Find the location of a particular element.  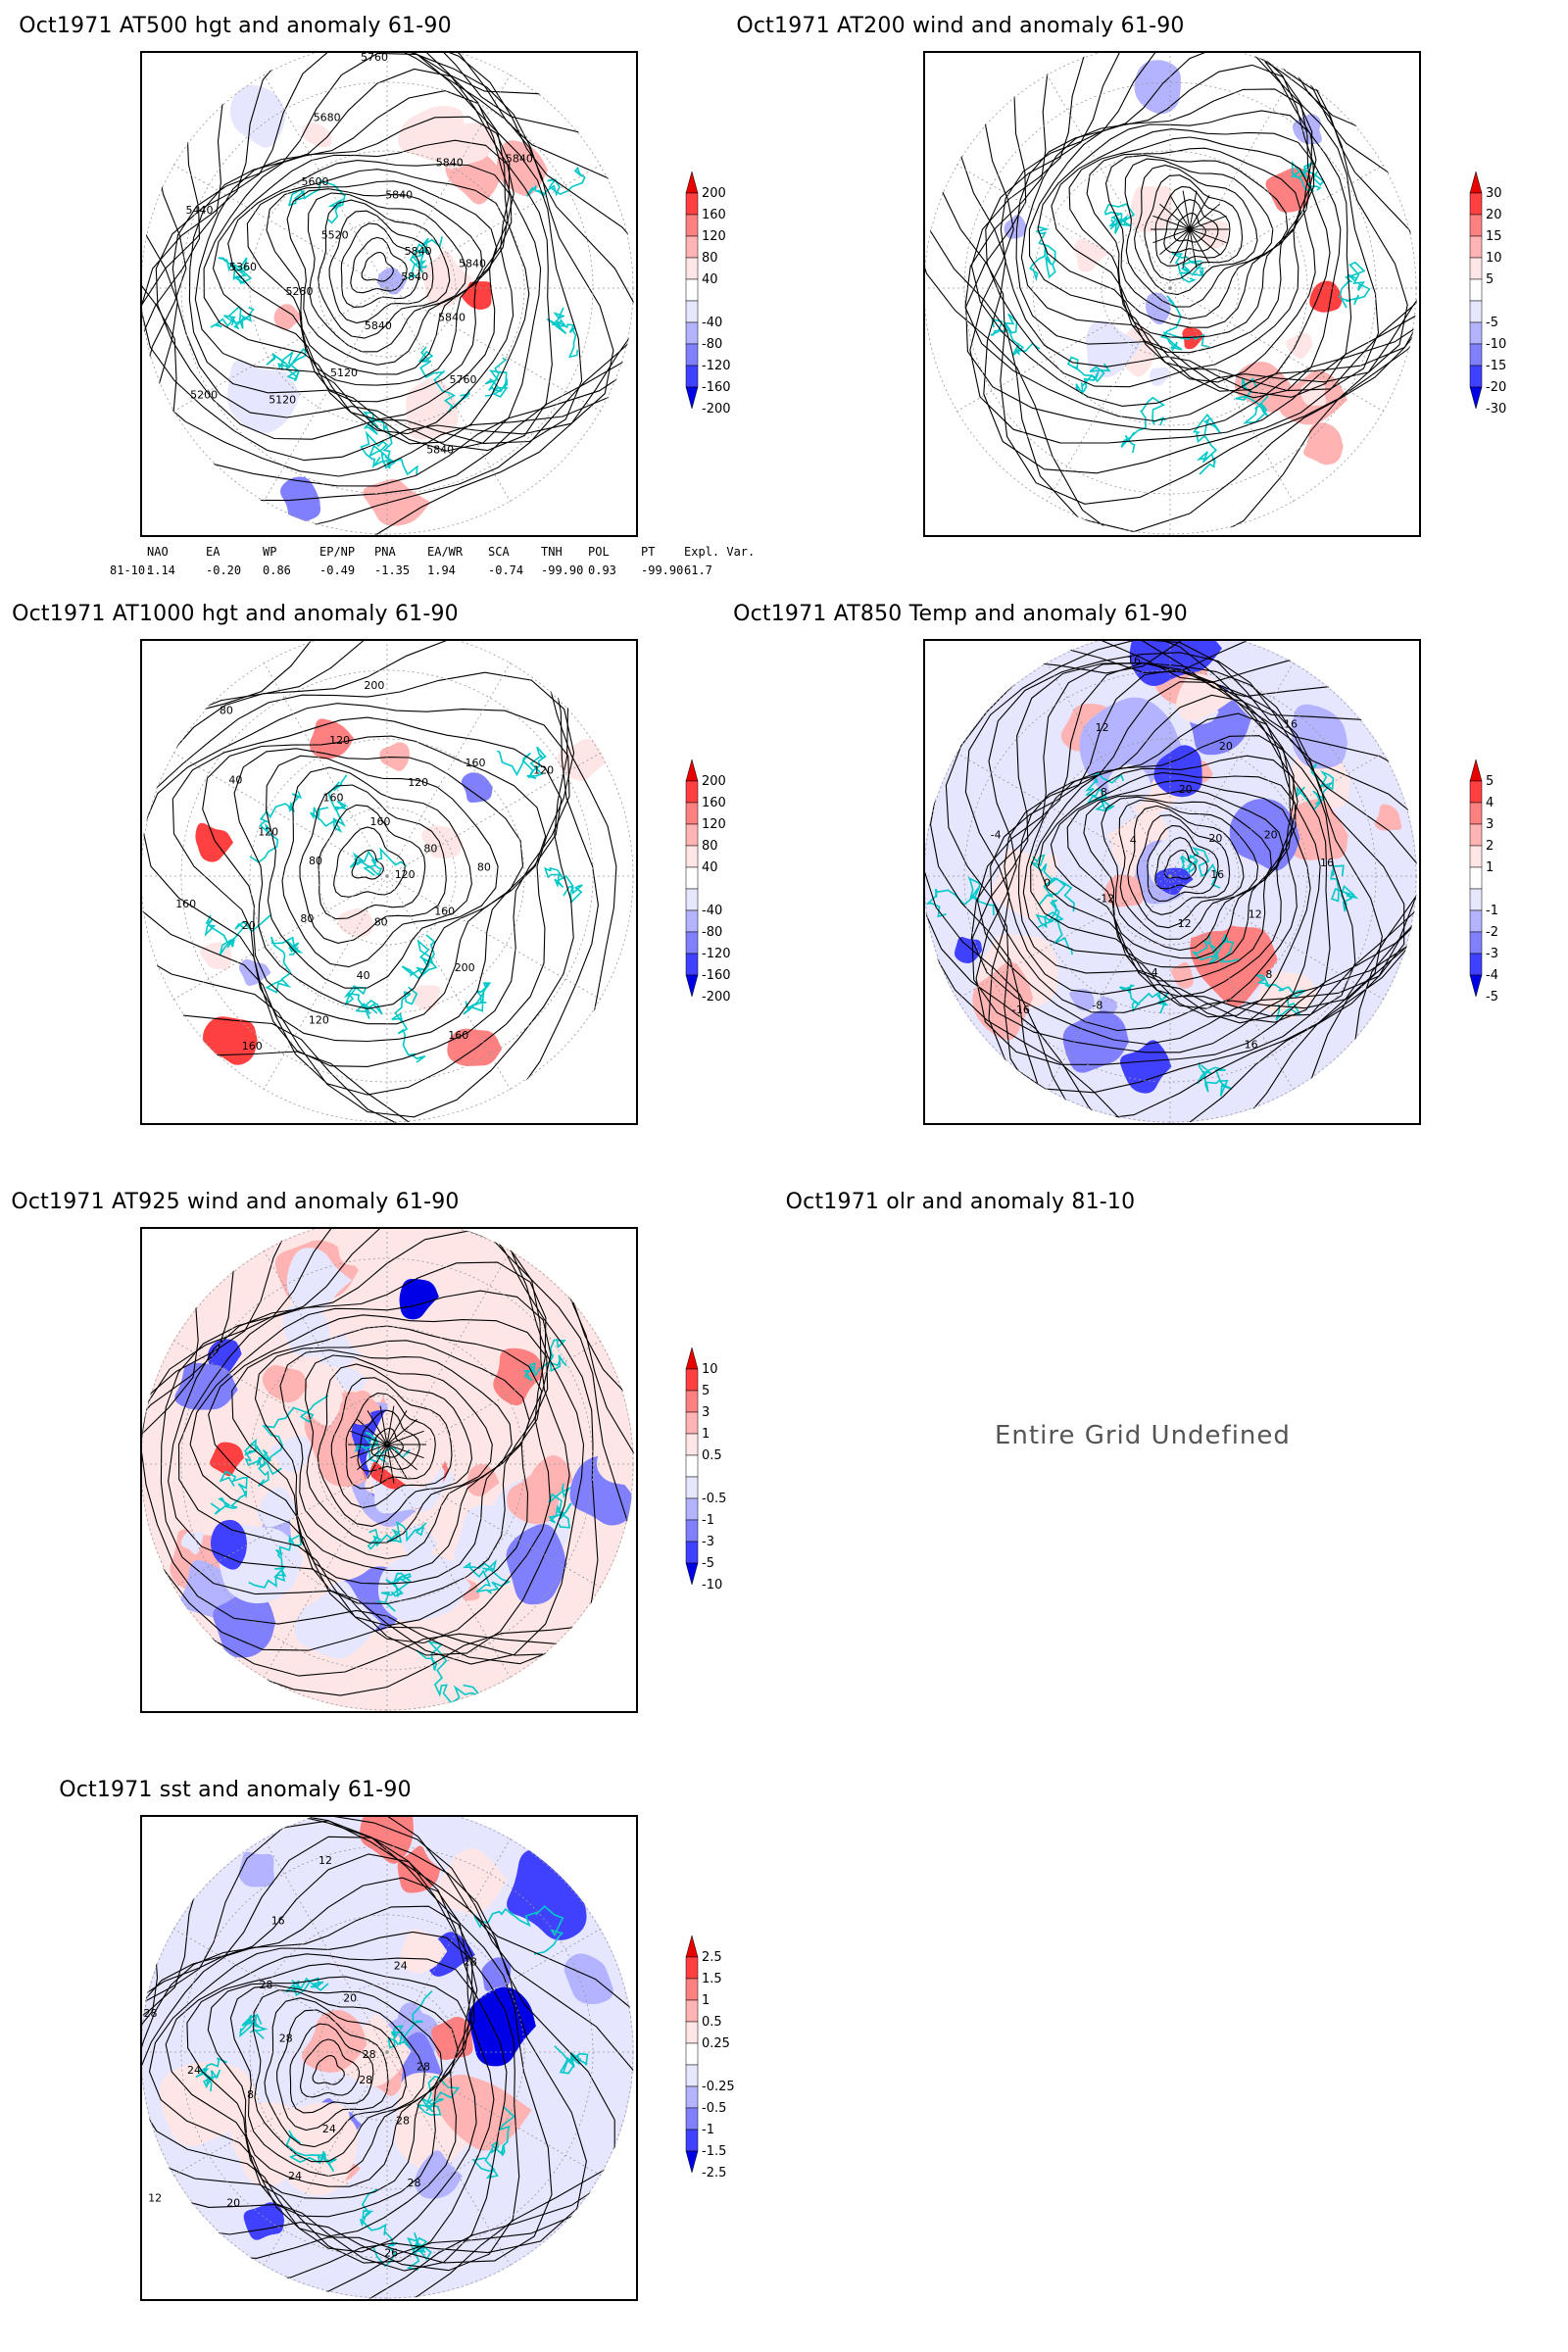

contour-label: 16 is located at coordinates (1134, 660).